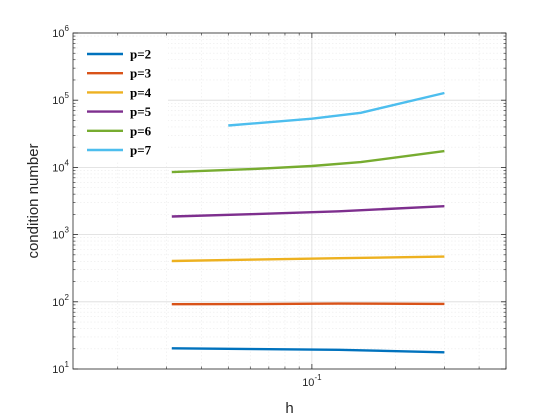 This screenshot has height=420, width=560. I want to click on y-tick-label: 10², so click(60, 301).